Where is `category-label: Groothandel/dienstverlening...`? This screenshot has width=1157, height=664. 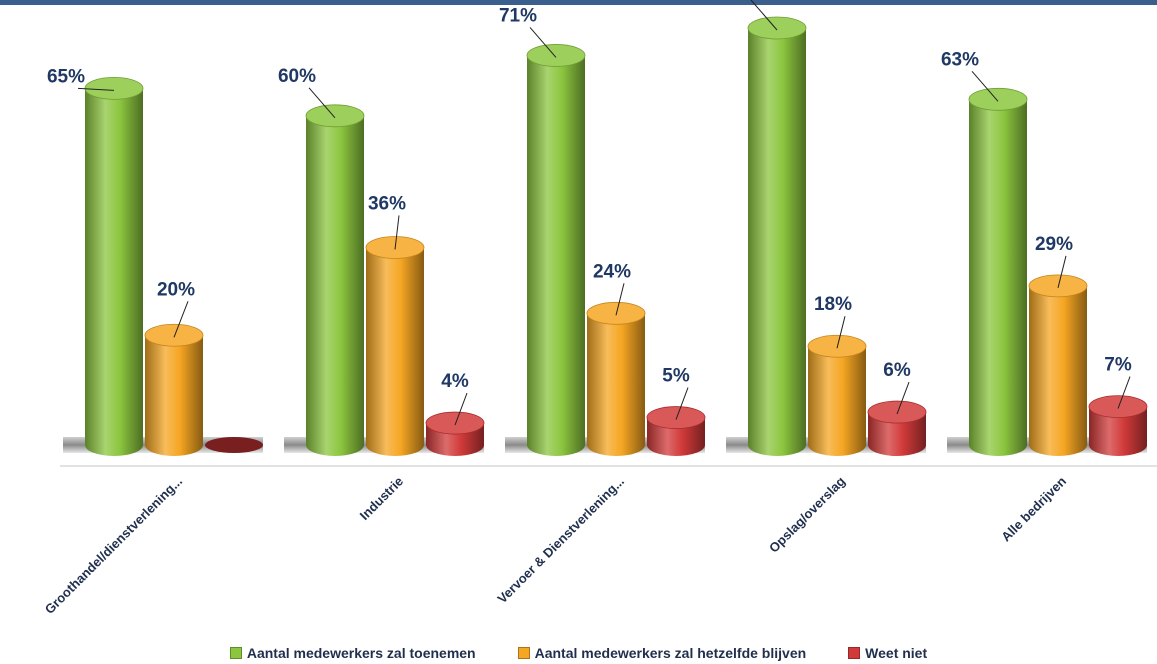 category-label: Groothandel/dienstverlening... is located at coordinates (113, 545).